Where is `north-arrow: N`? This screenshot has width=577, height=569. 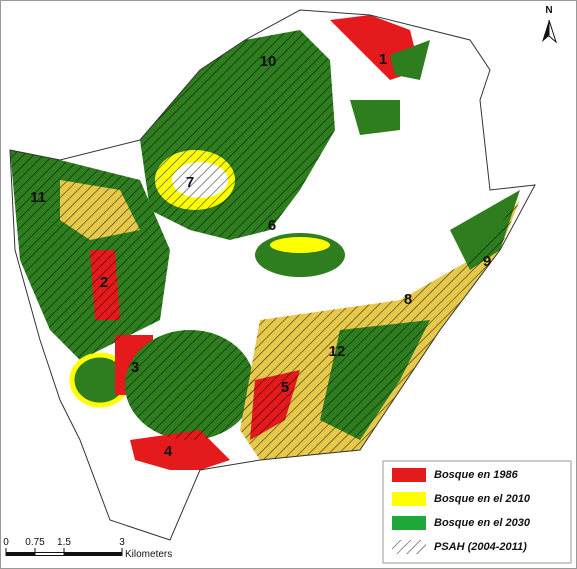 north-arrow: N is located at coordinates (550, 24).